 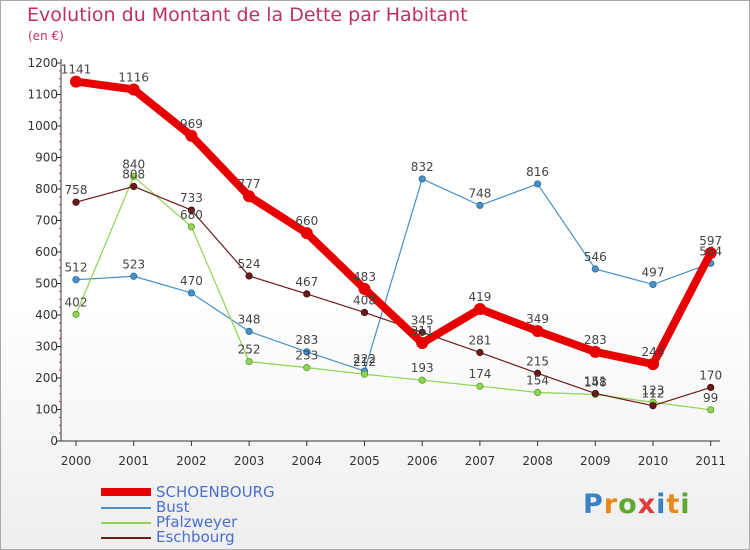 I want to click on data-label-bust: 222, so click(x=364, y=359).